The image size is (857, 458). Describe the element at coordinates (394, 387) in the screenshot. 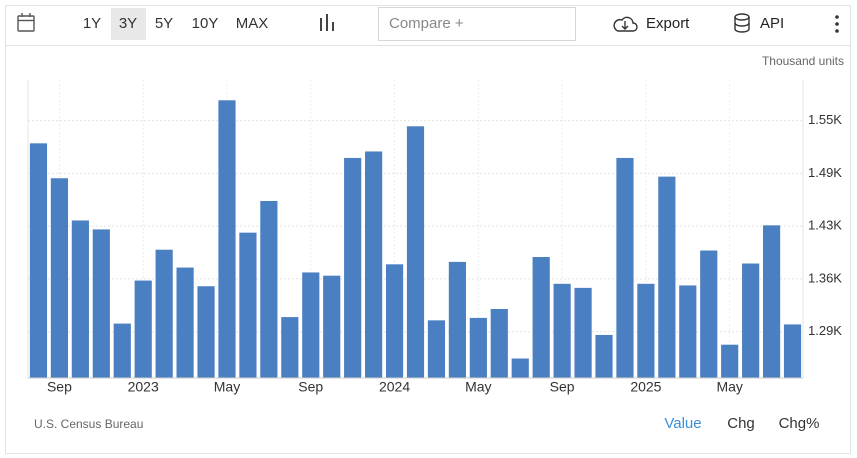

I see `x-tick-label: 2024` at that location.